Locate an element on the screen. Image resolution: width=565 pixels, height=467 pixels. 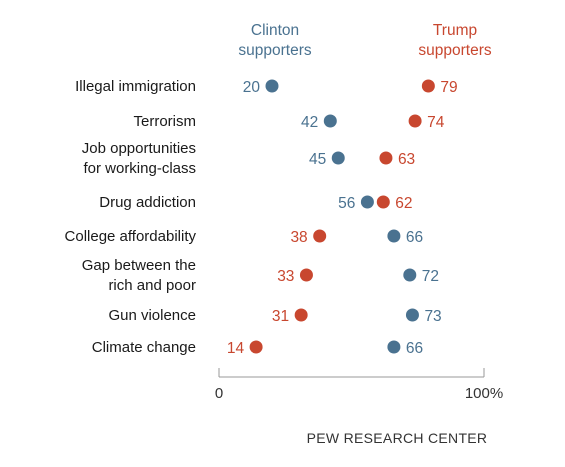
clinton-value-label: 72 is located at coordinates (430, 276).